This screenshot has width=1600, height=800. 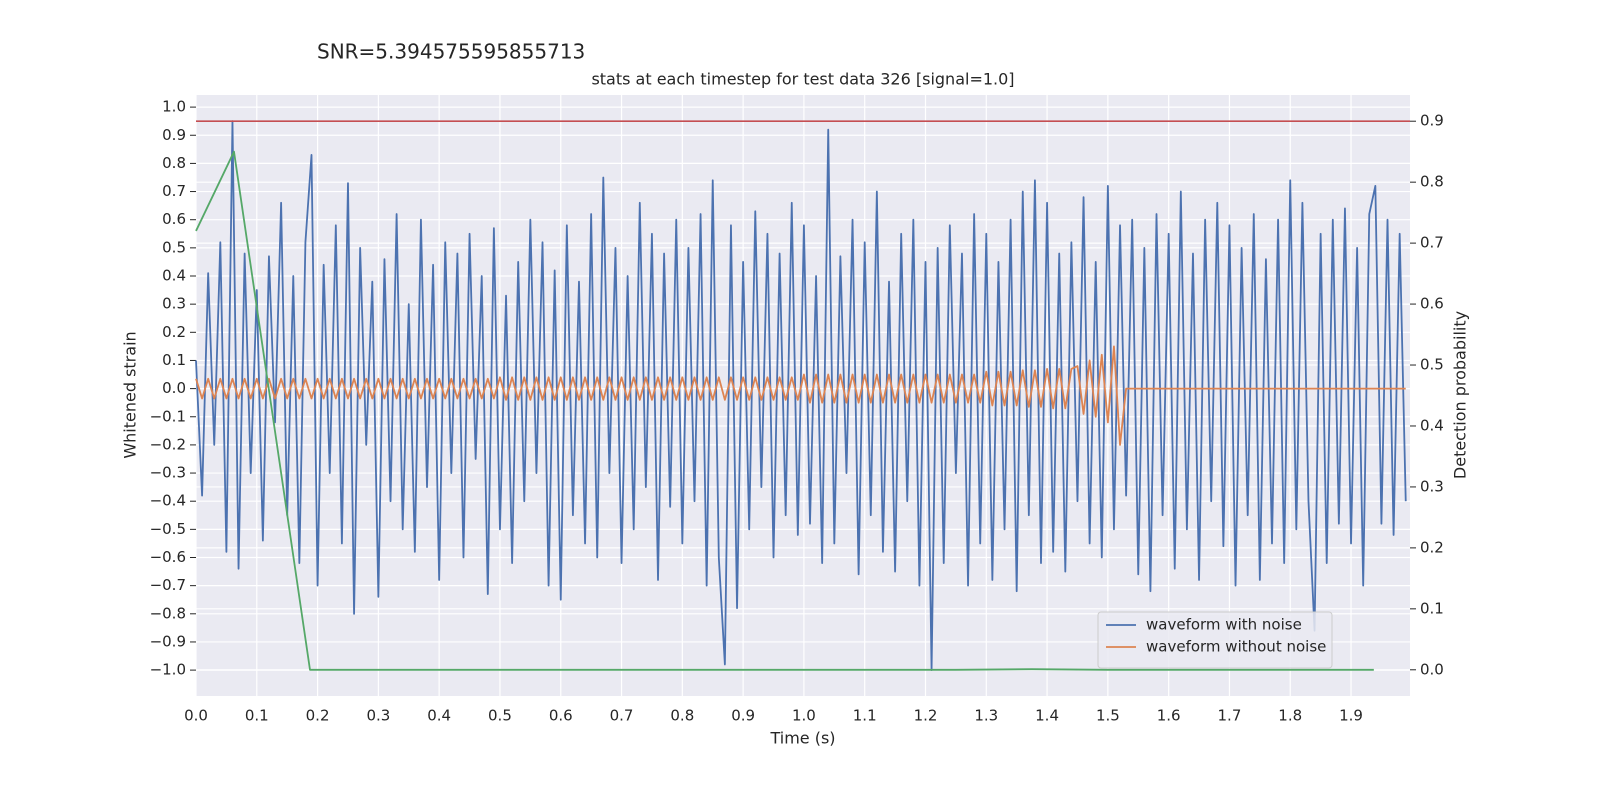 I want to click on y2-axis-label: Detection probability, so click(x=1460, y=395).